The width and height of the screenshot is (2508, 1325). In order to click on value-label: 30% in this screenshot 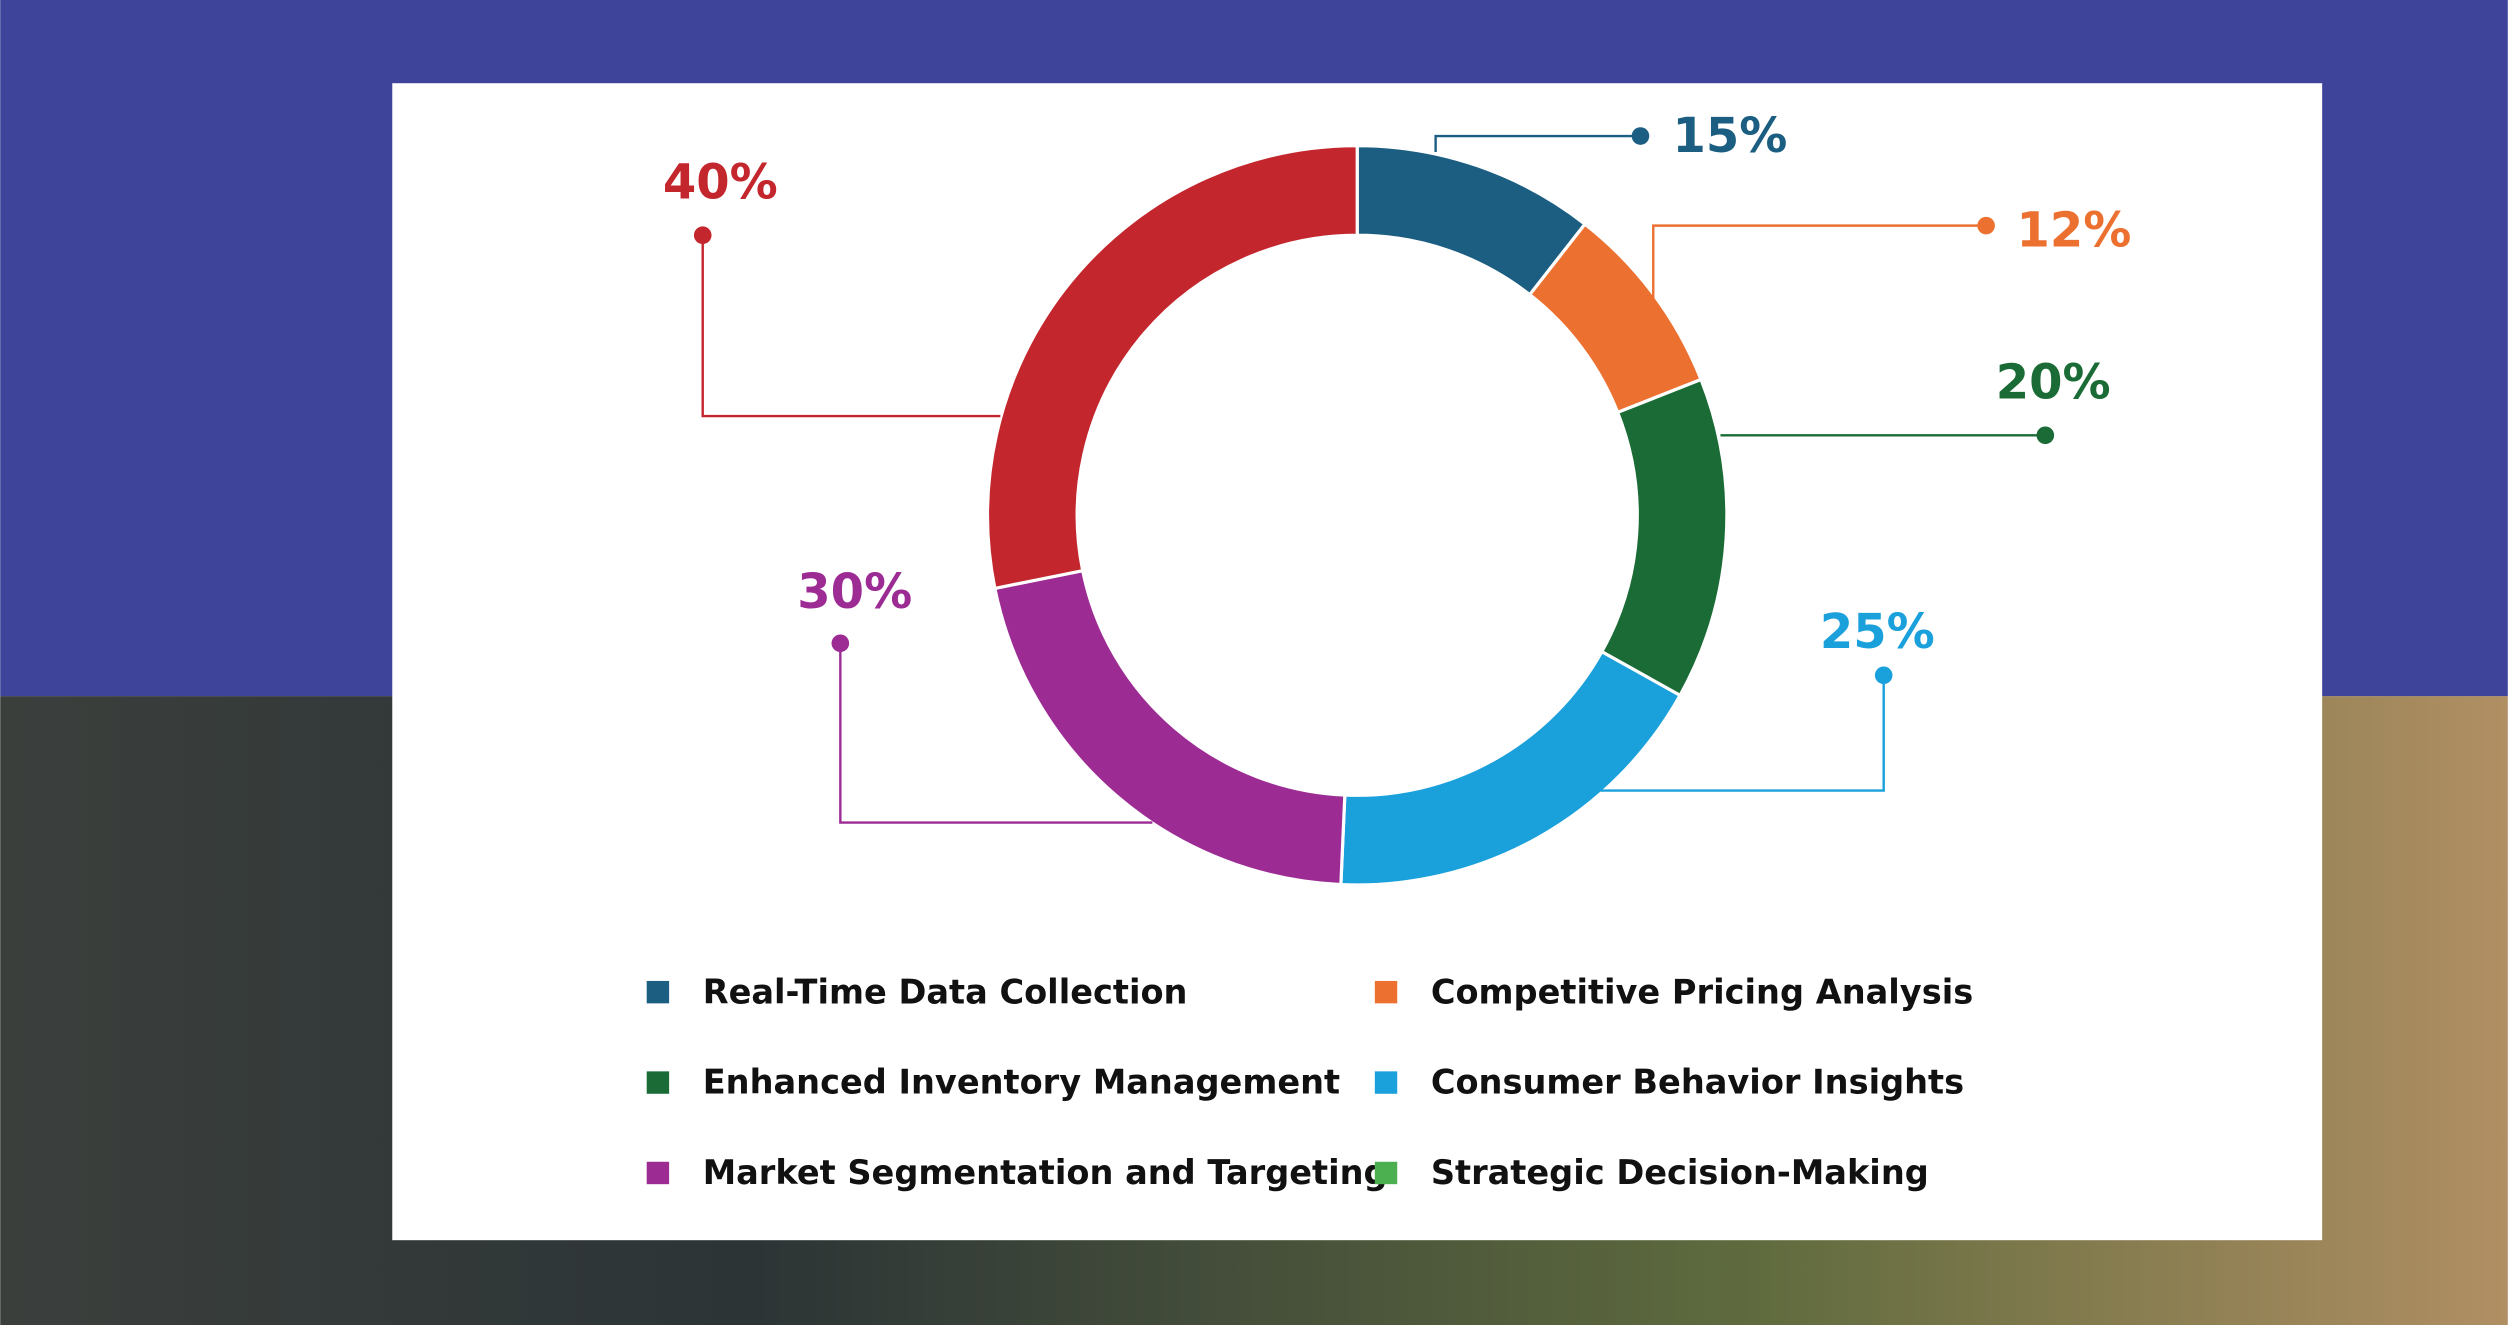, I will do `click(854, 592)`.